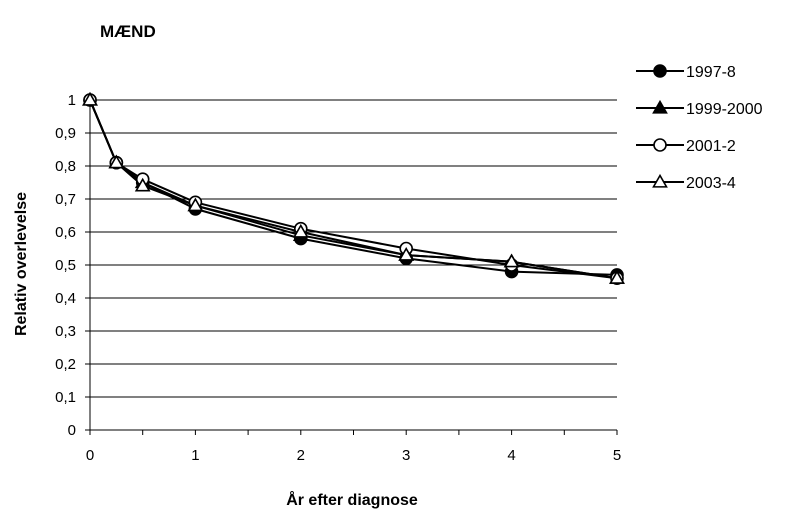 The image size is (799, 512). I want to click on y-tick-label: 0,3, so click(65, 331).